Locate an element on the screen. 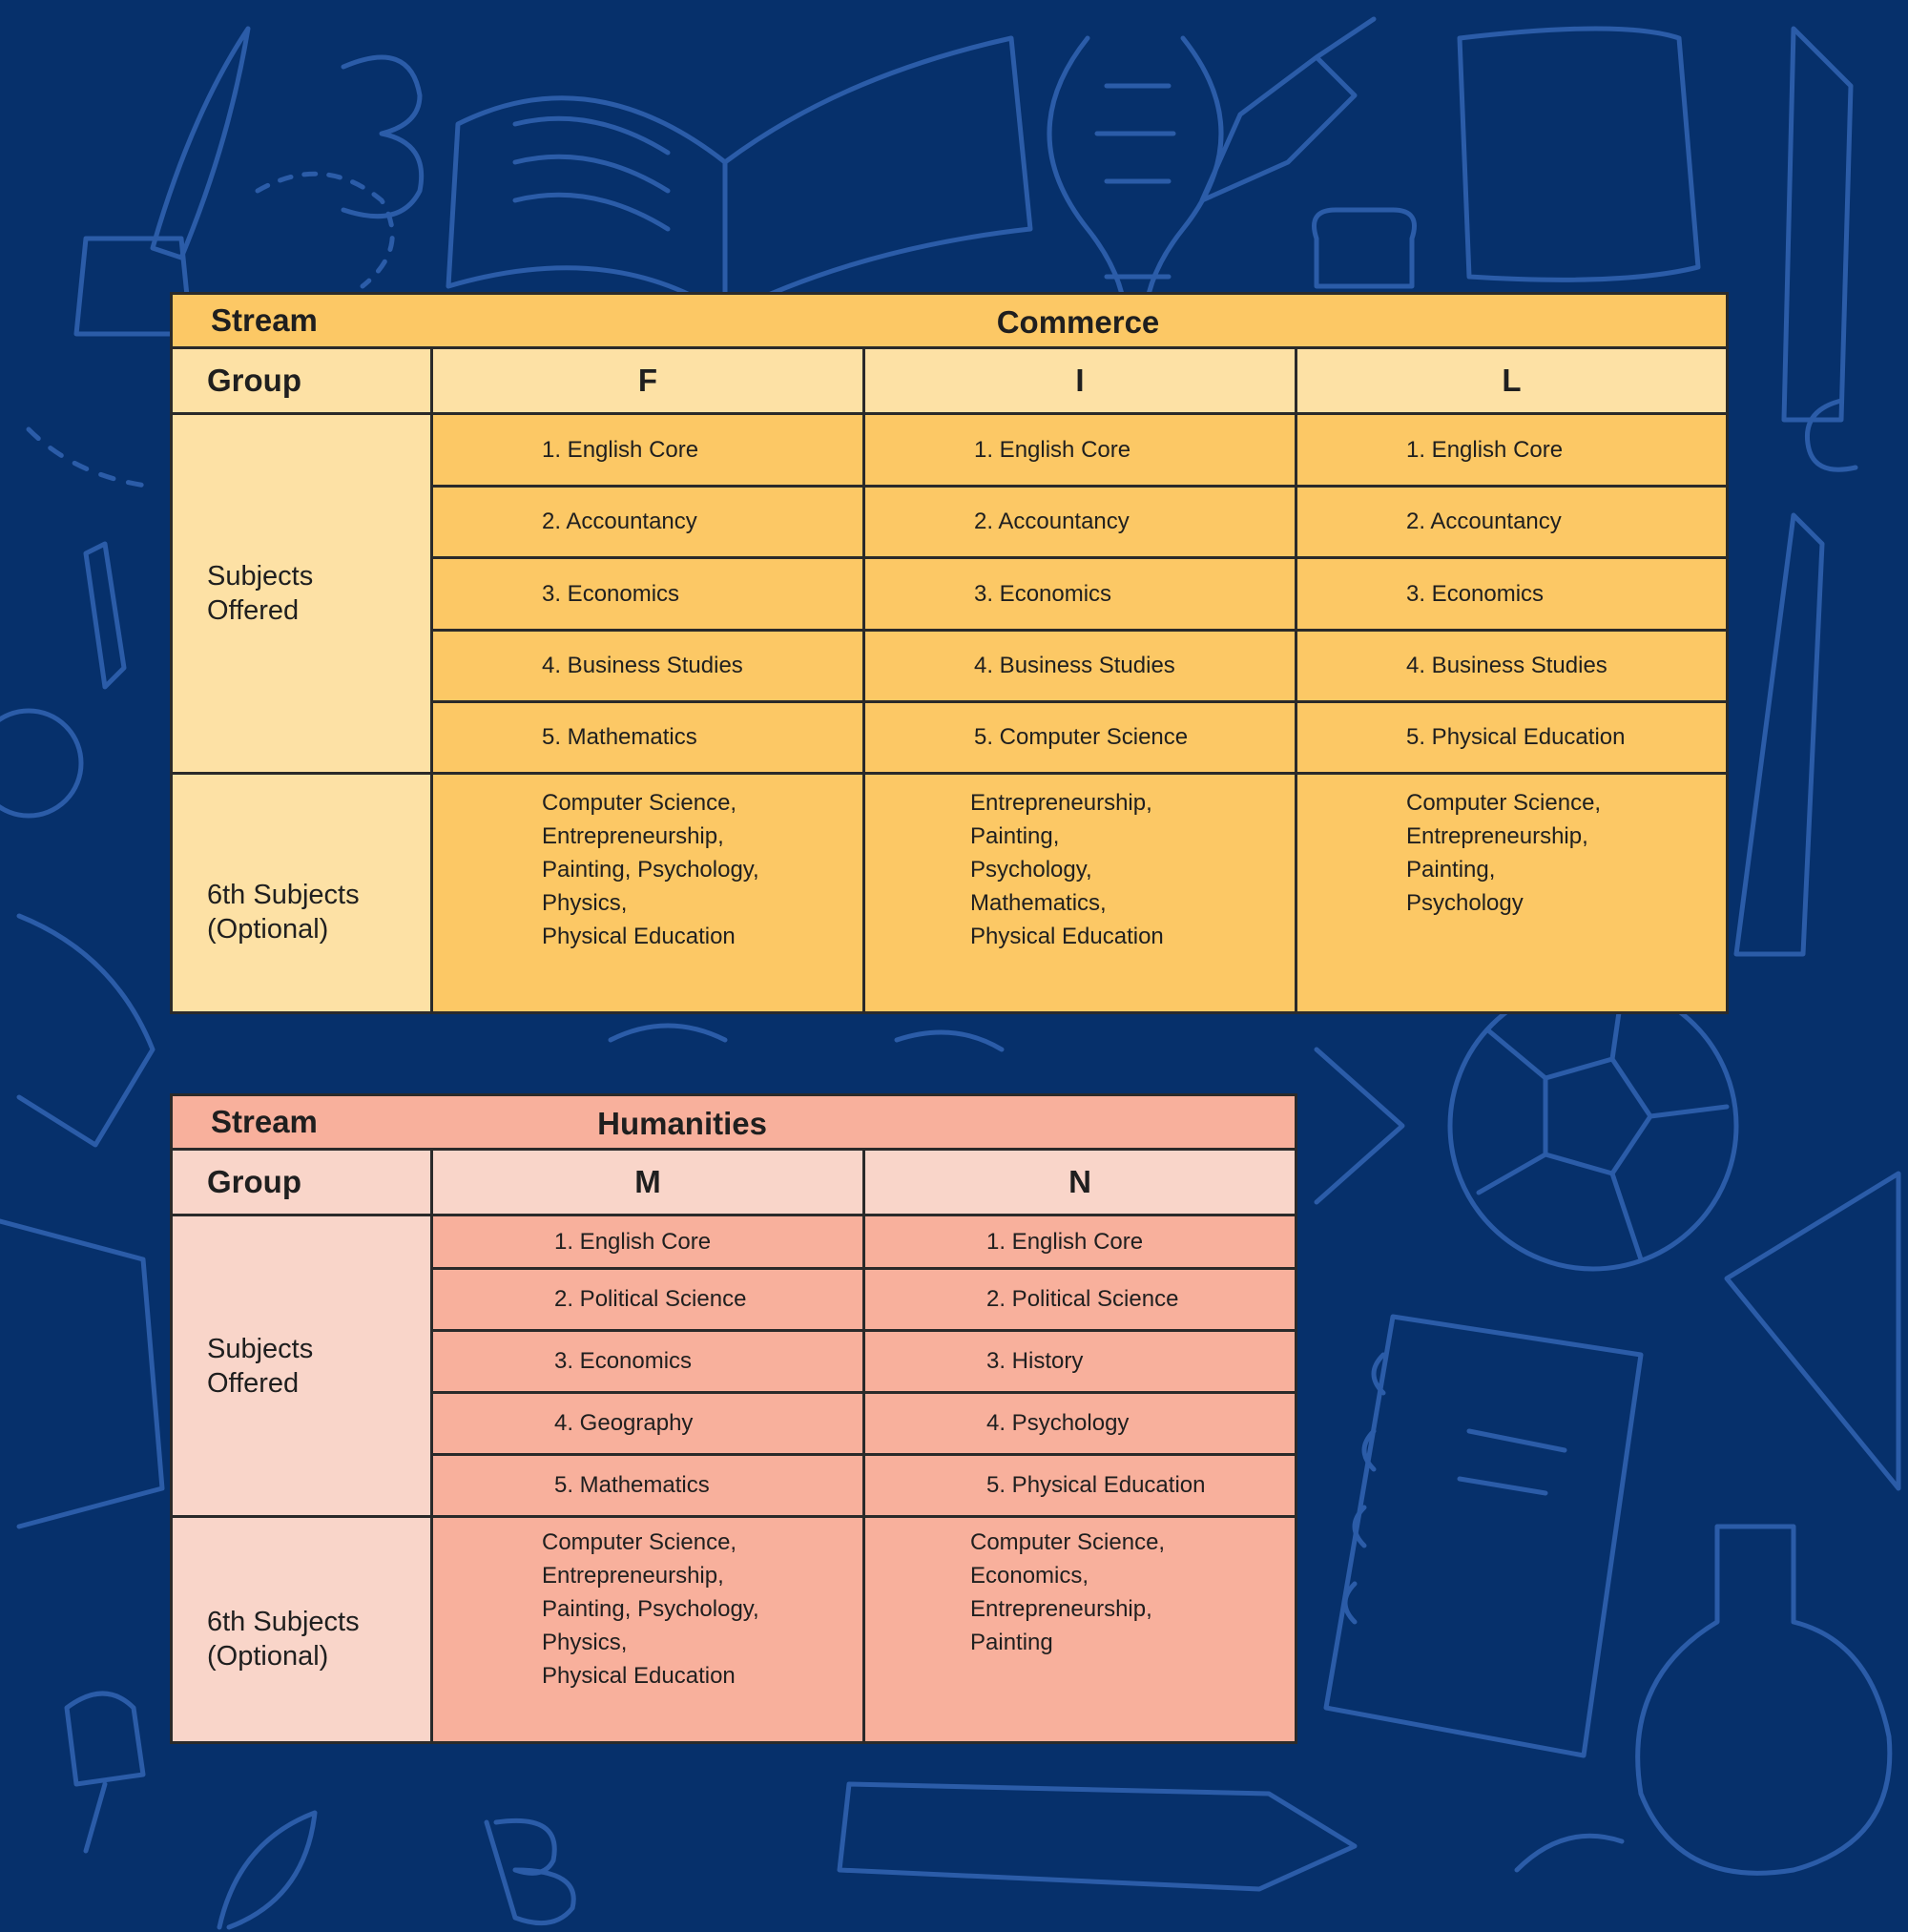 This screenshot has width=1908, height=1932. group-header-f: F is located at coordinates (649, 382).